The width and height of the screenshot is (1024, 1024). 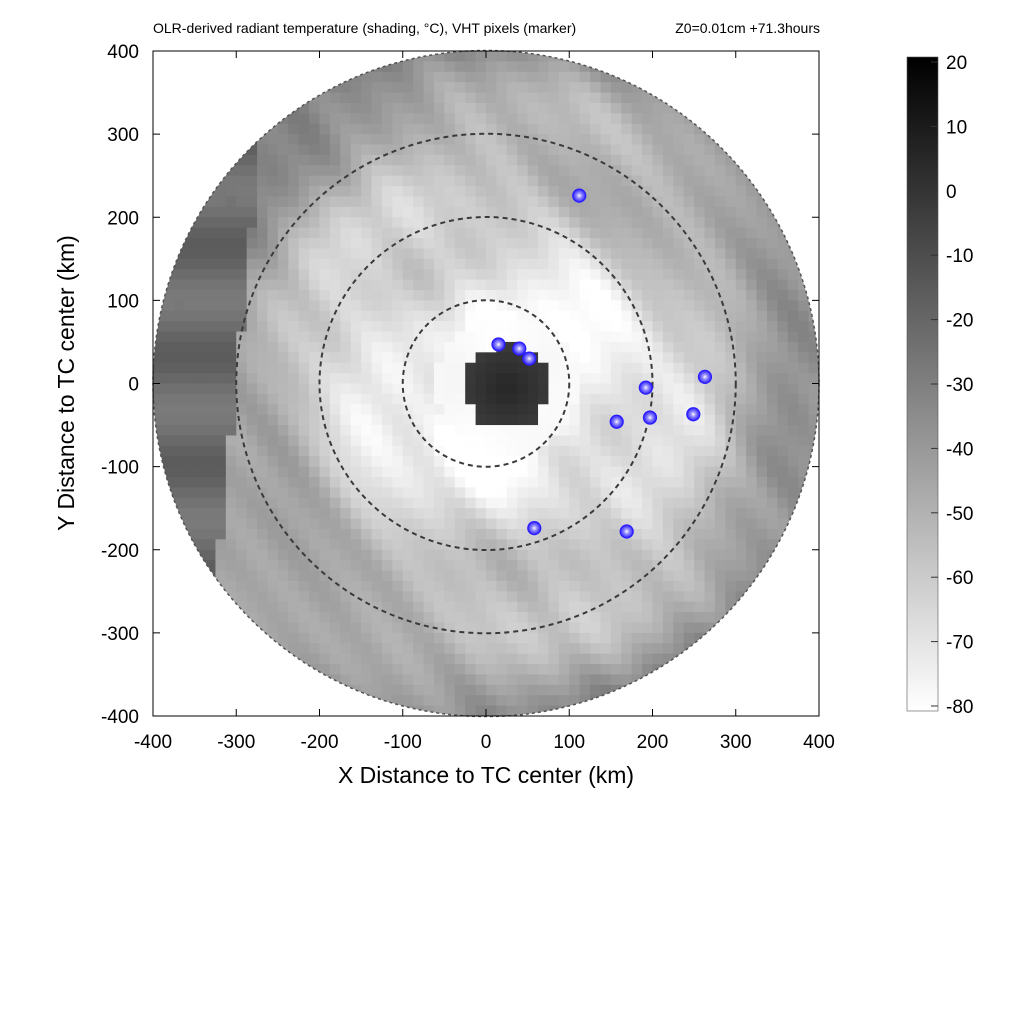 What do you see at coordinates (123, 135) in the screenshot?
I see `y-tick-label: 300` at bounding box center [123, 135].